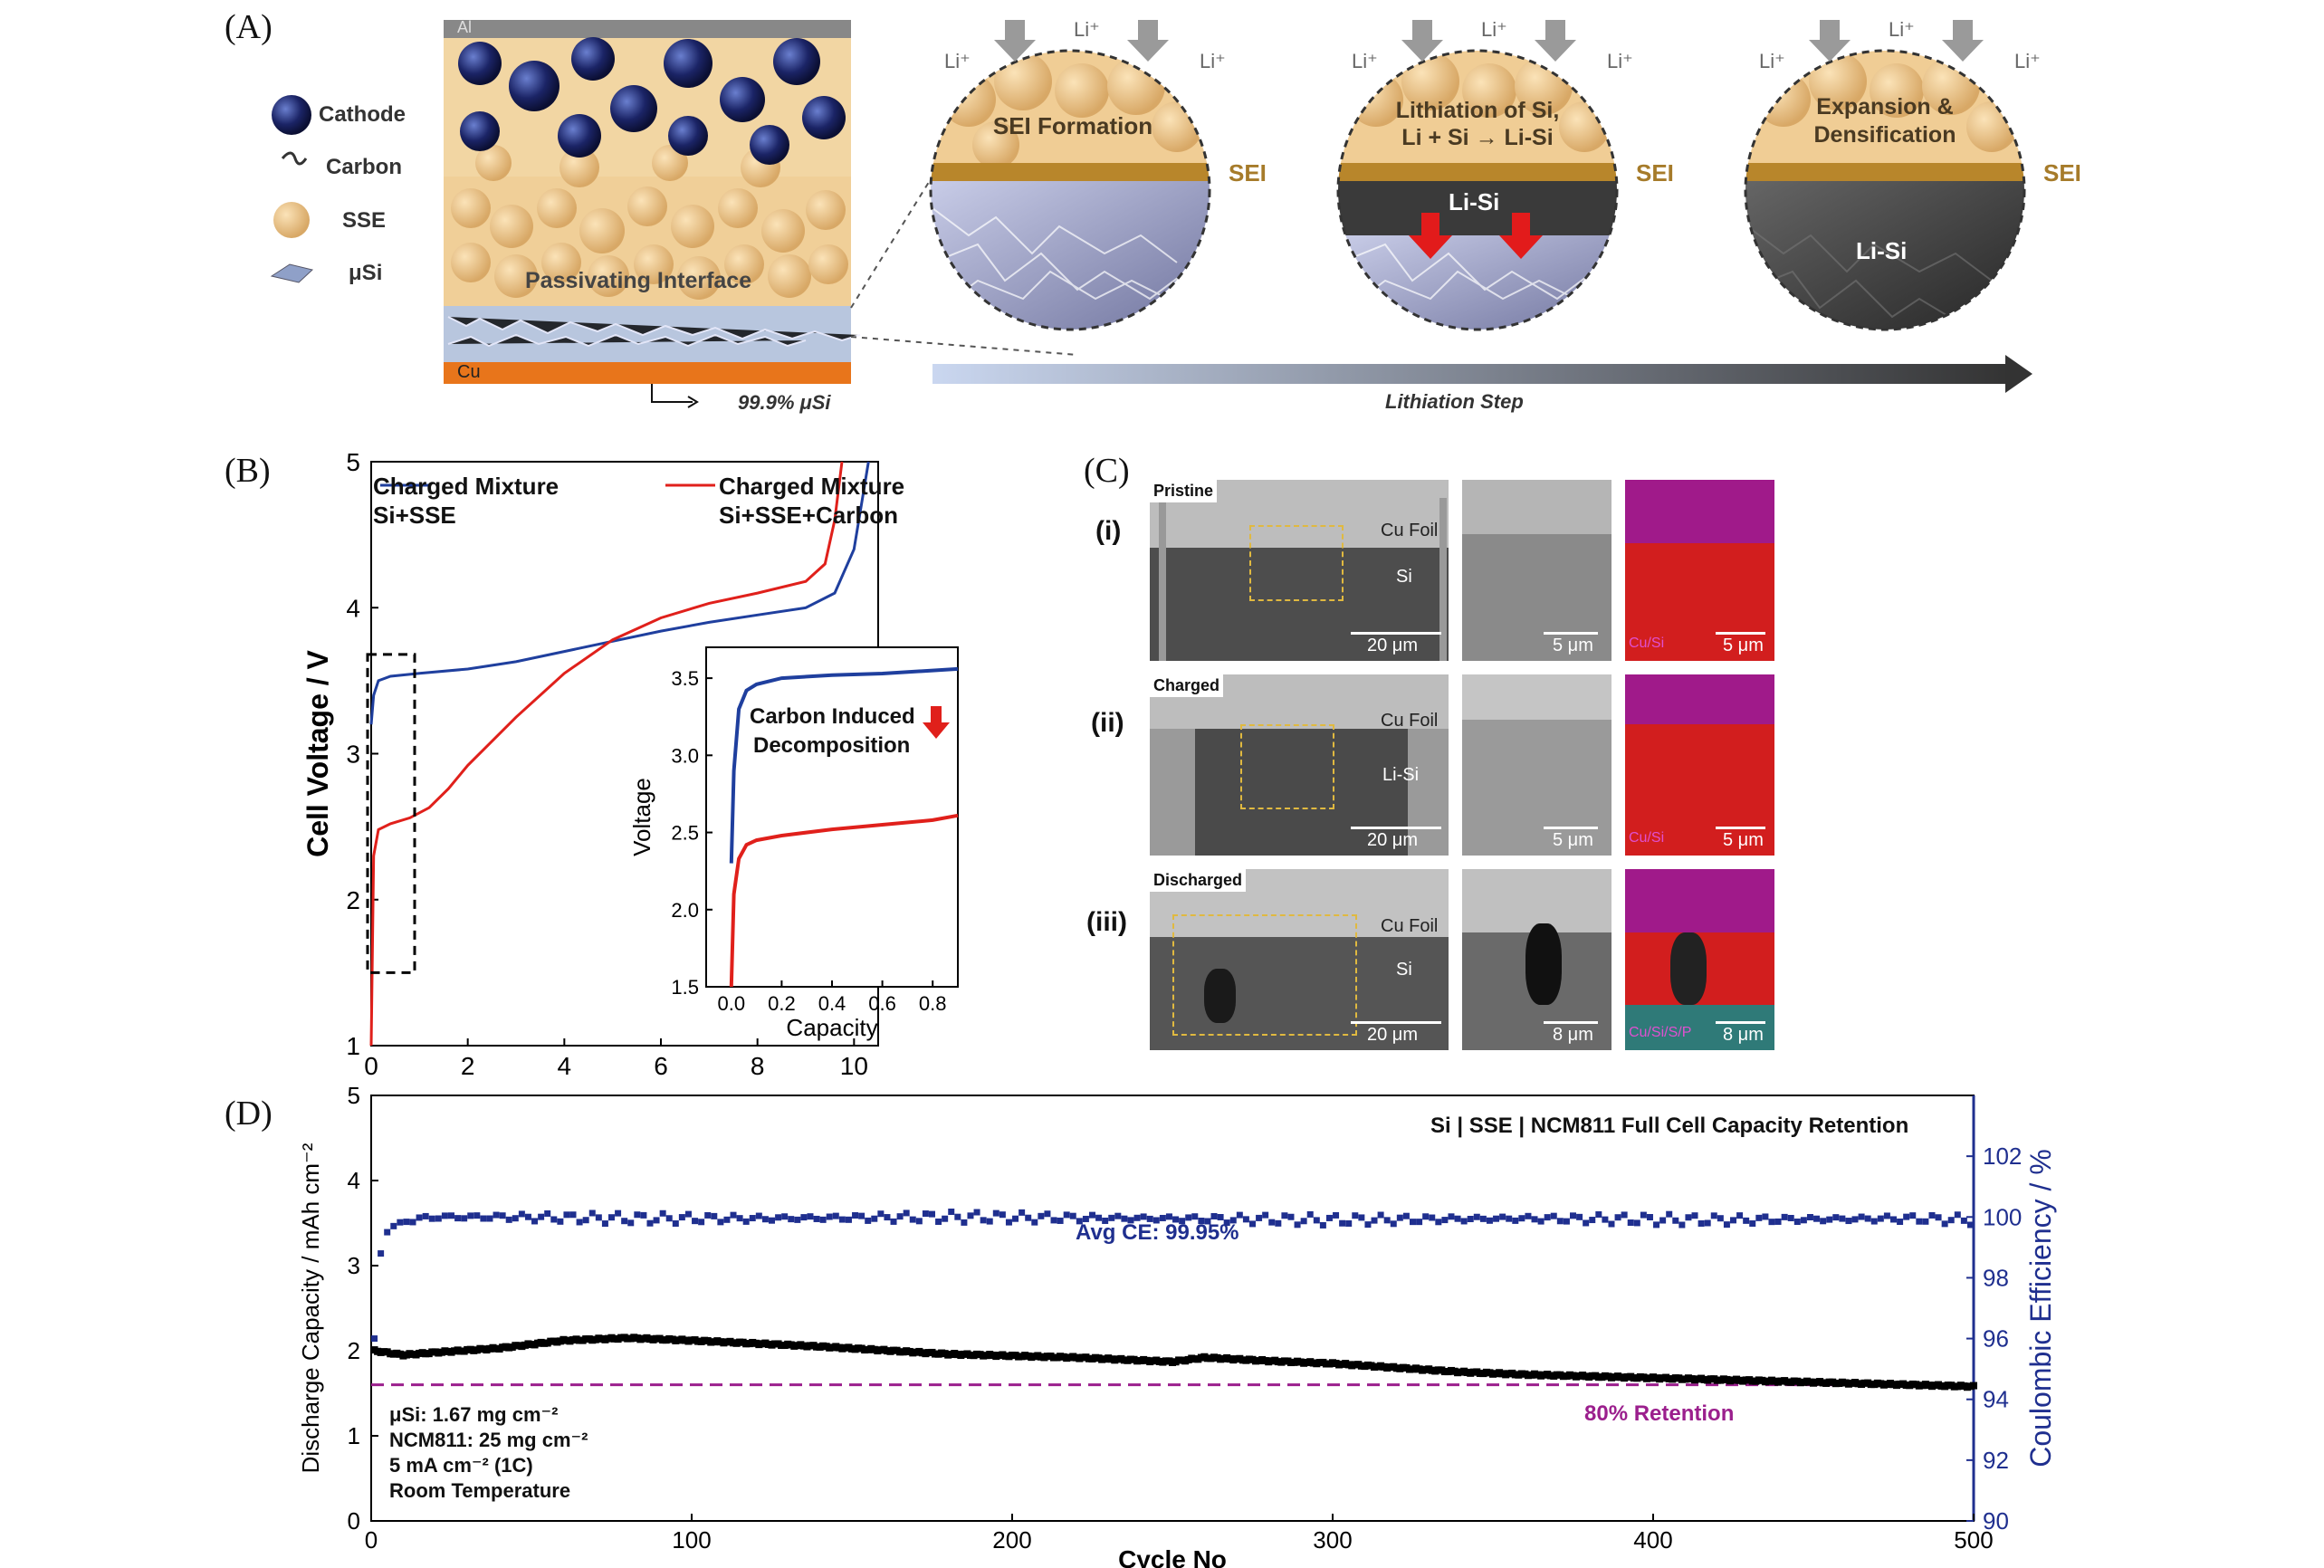 Image resolution: width=2324 pixels, height=1568 pixels. Describe the element at coordinates (249, 27) in the screenshot. I see `panel-a-label: (A)` at that location.